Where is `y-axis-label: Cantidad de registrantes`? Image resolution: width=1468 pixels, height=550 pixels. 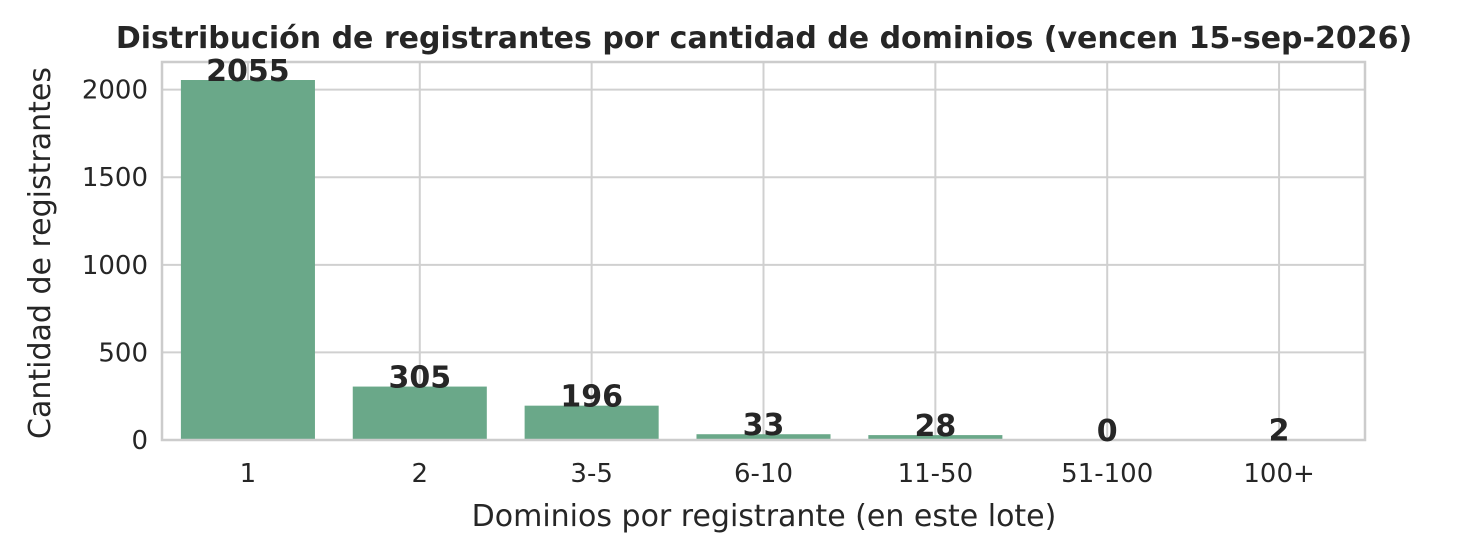 y-axis-label: Cantidad de registrantes is located at coordinates (40, 253).